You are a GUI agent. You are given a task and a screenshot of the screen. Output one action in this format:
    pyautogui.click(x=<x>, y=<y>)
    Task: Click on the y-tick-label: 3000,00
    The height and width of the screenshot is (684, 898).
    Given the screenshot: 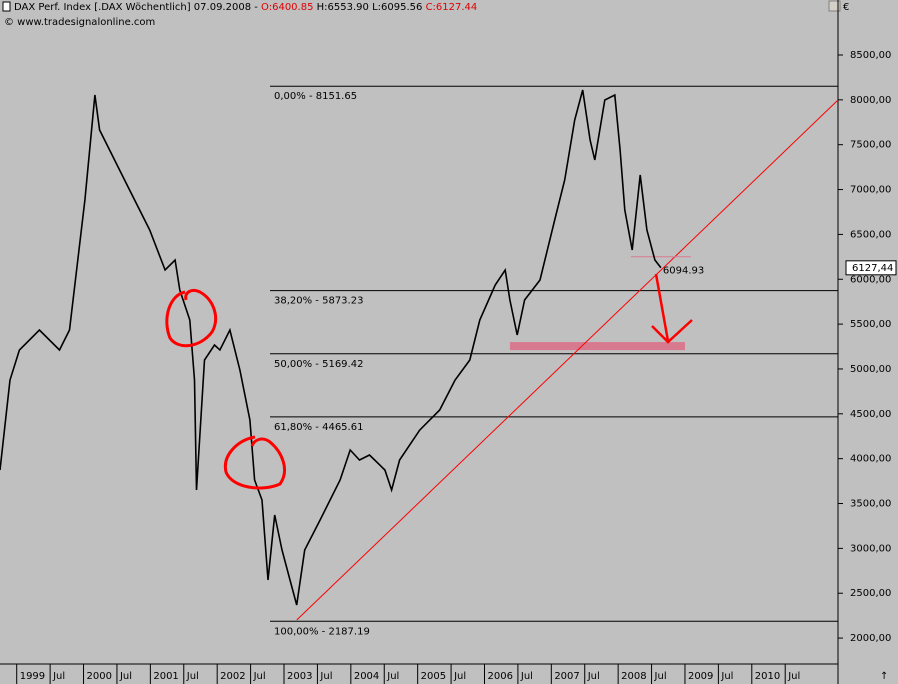 What is the action you would take?
    pyautogui.click(x=870, y=548)
    